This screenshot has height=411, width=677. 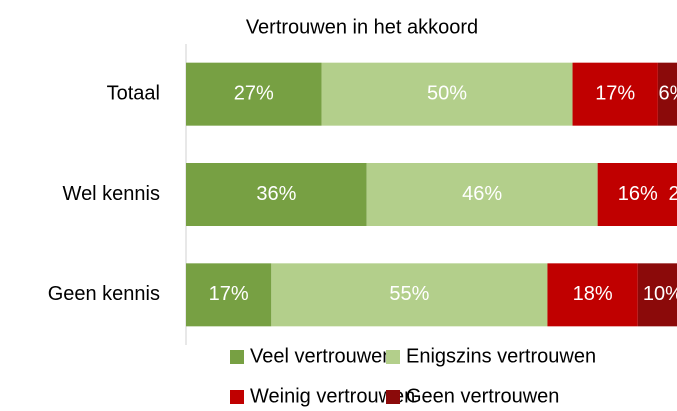 I want to click on legend-label: Geen vertrouwen, so click(x=482, y=396).